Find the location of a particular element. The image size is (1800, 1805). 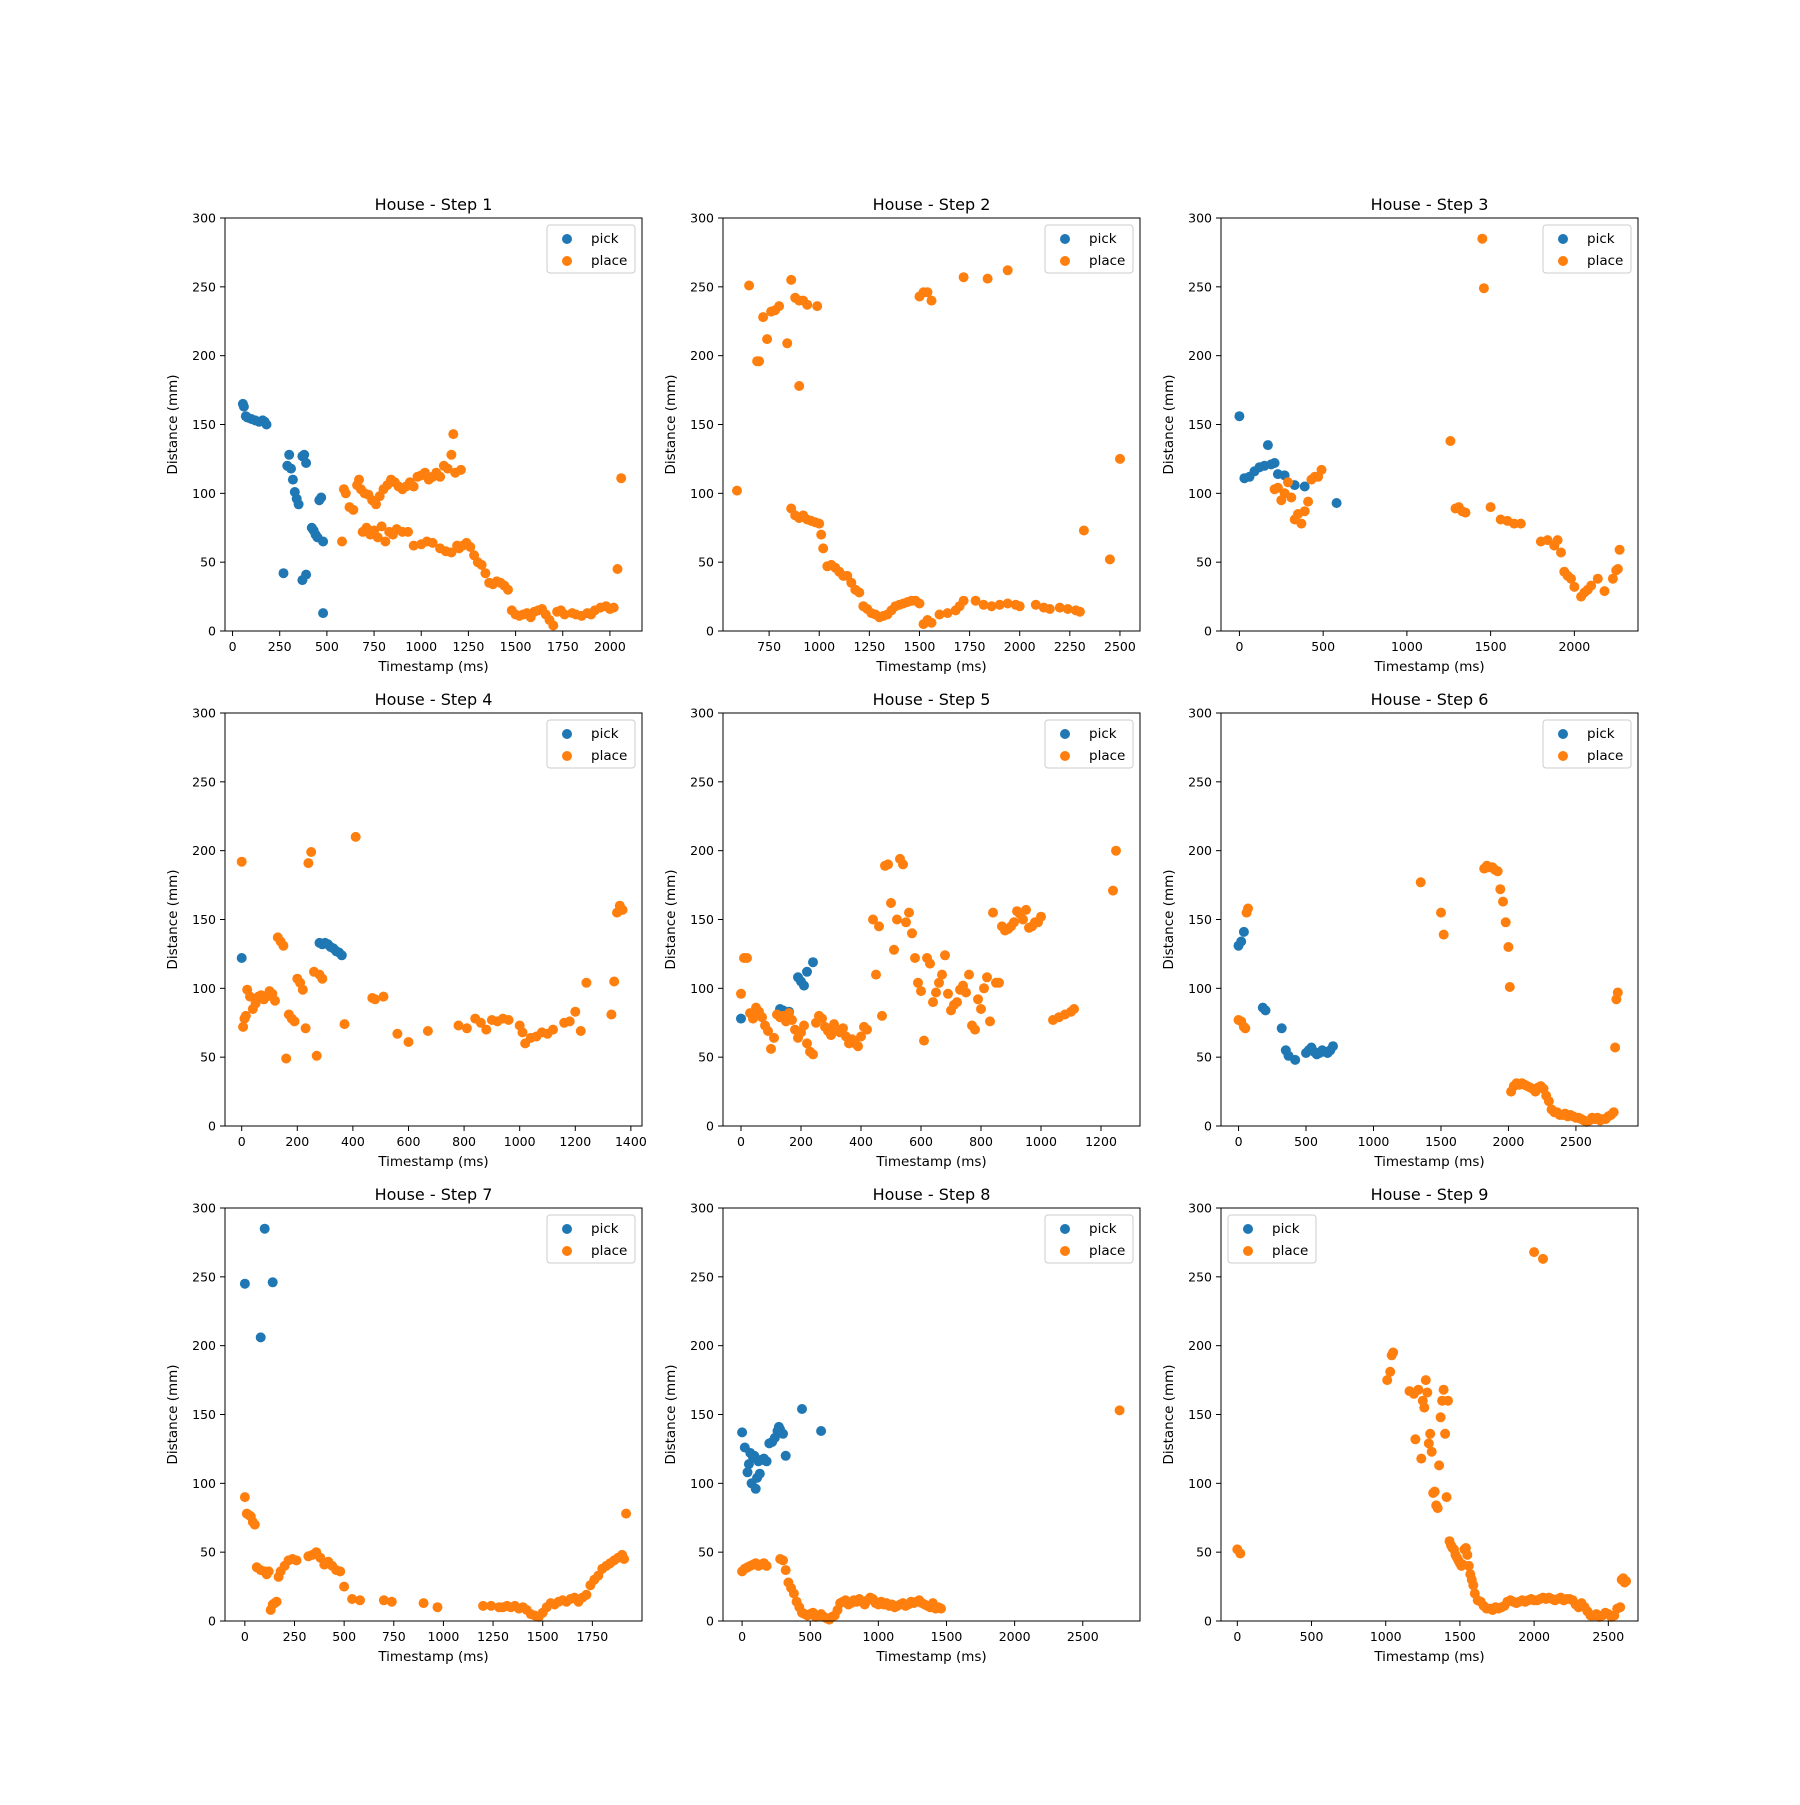

subplot-title: House - Step 1 is located at coordinates (434, 204).